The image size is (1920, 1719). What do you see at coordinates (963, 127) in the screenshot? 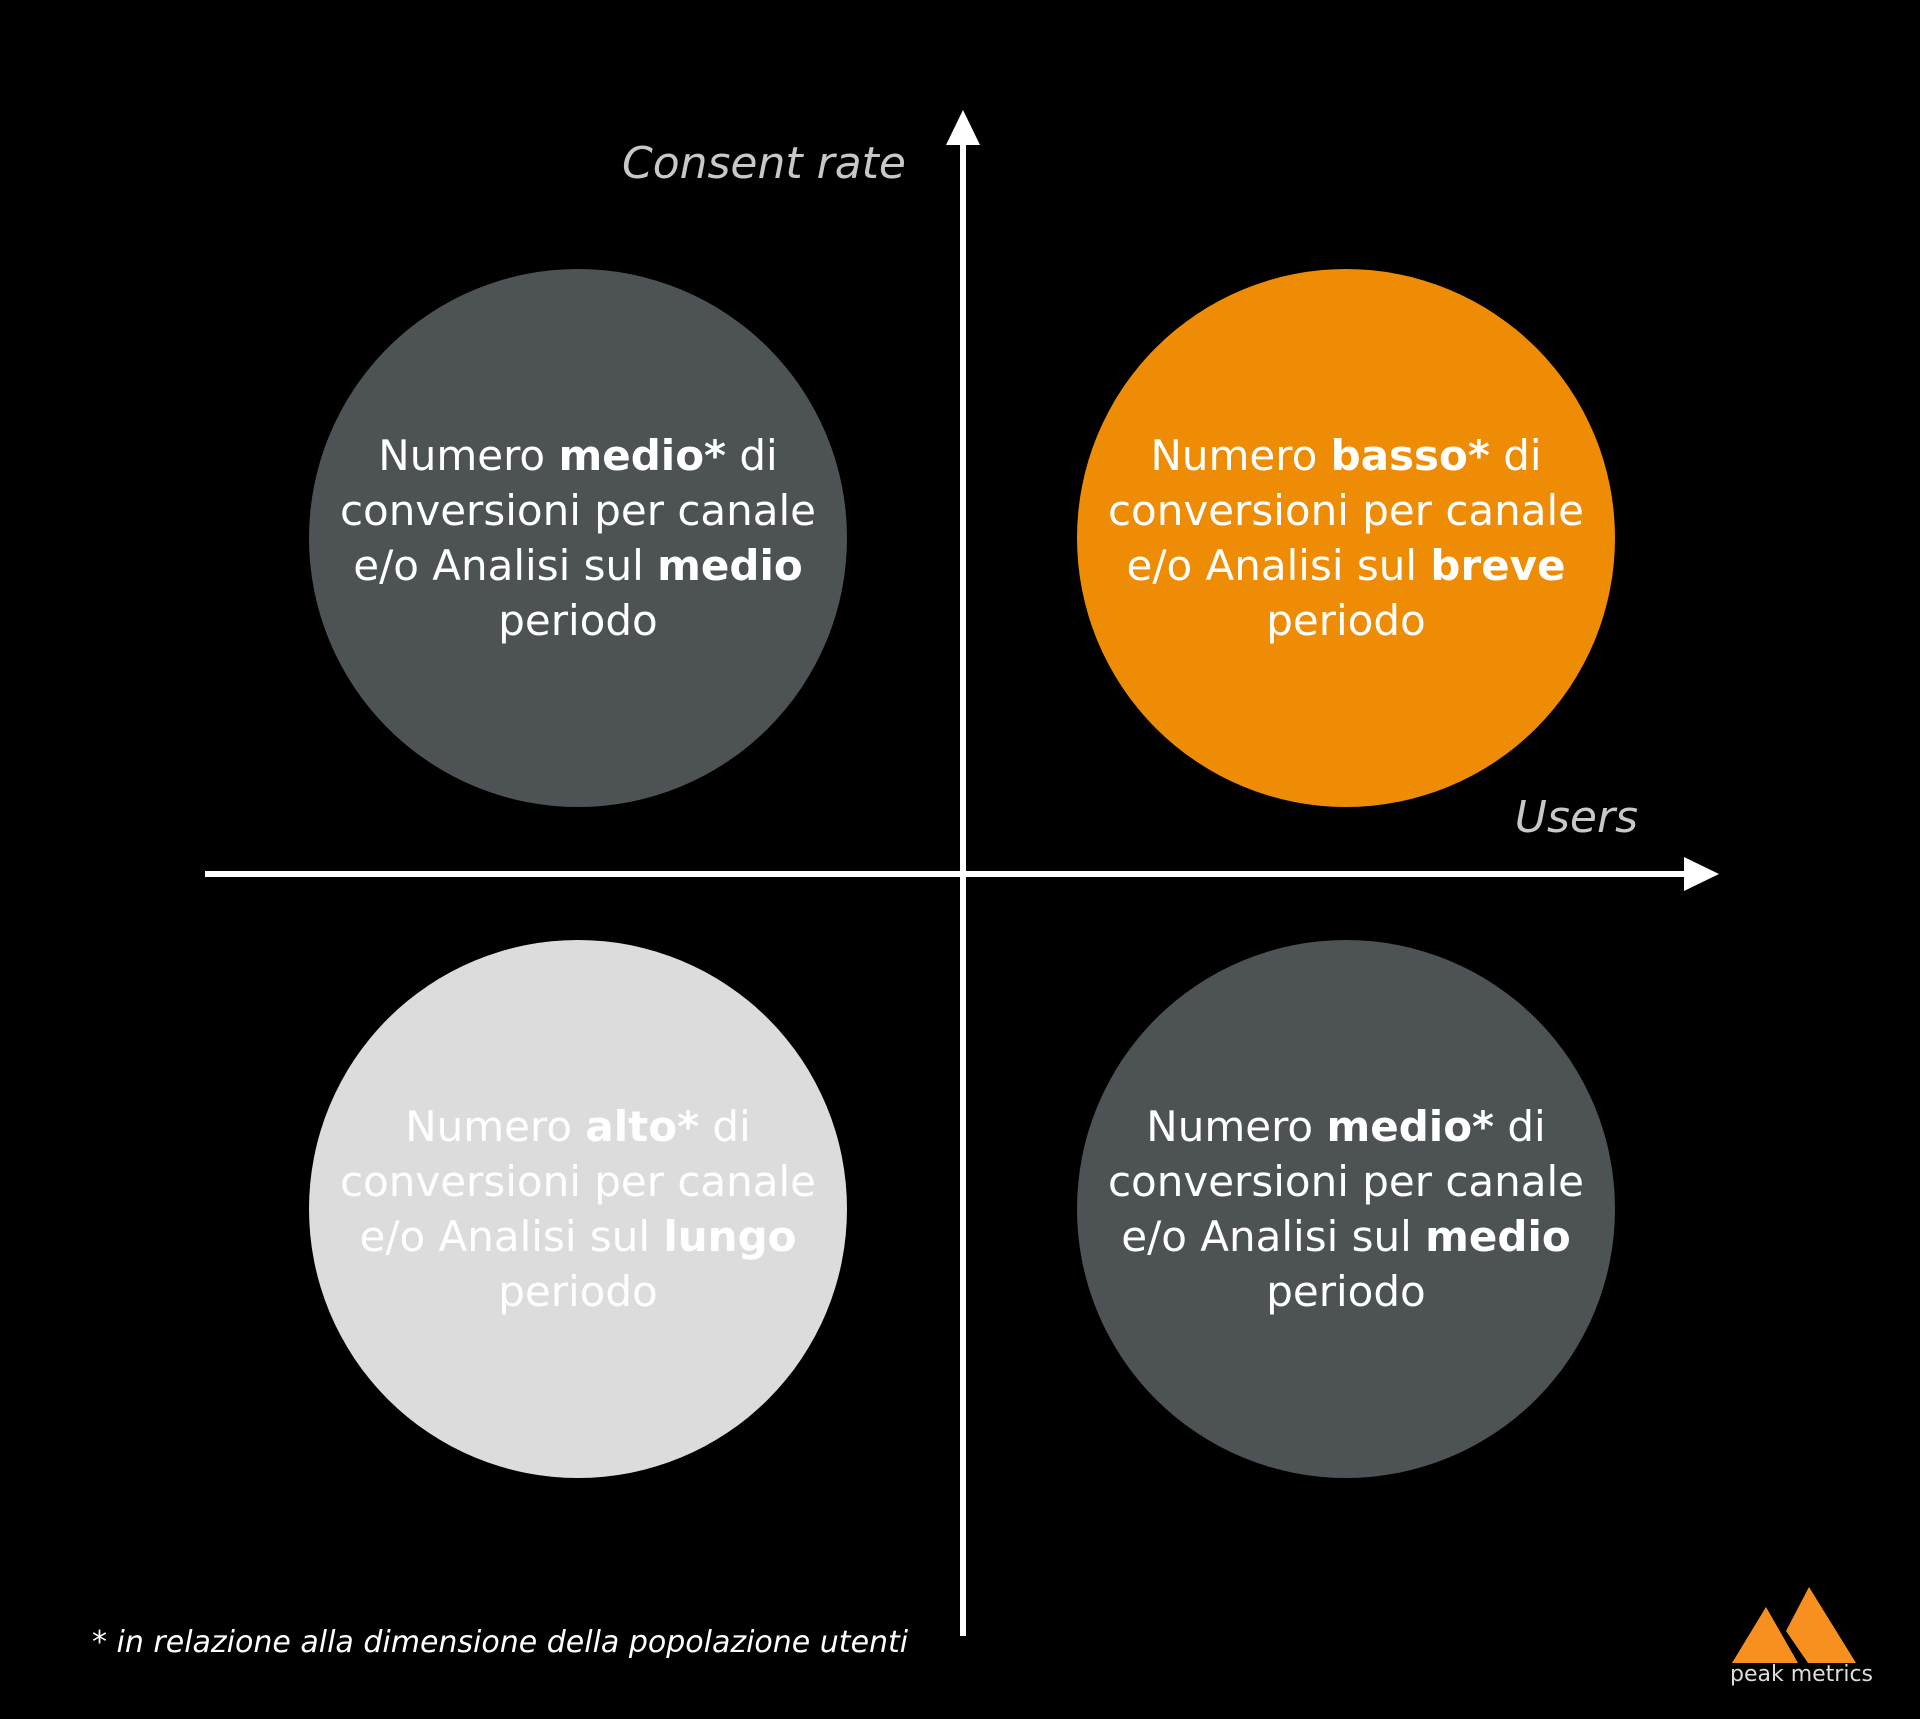
I see `y-axis-arrow-icon` at bounding box center [963, 127].